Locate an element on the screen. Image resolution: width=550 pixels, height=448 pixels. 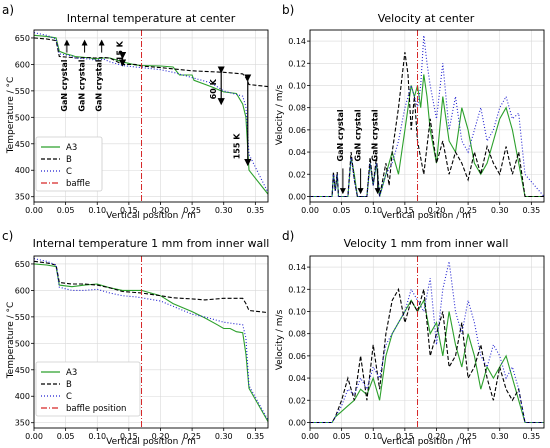
legend-box is located at coordinates (69, 164).